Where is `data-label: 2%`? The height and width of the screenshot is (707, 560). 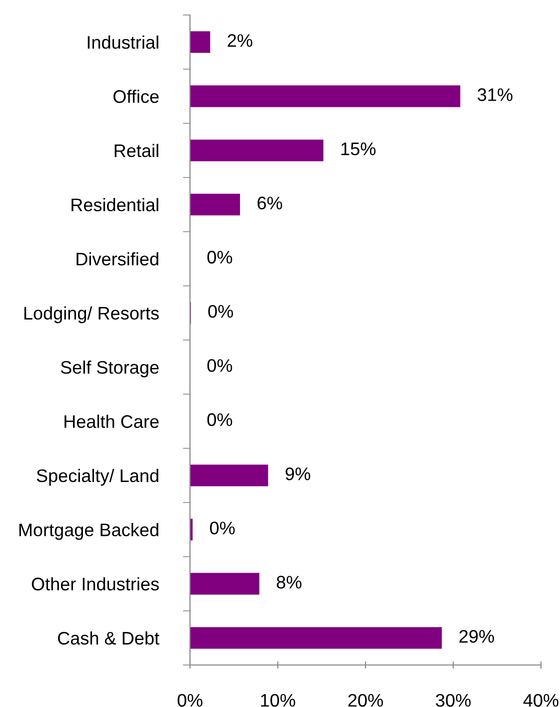
data-label: 2% is located at coordinates (240, 40).